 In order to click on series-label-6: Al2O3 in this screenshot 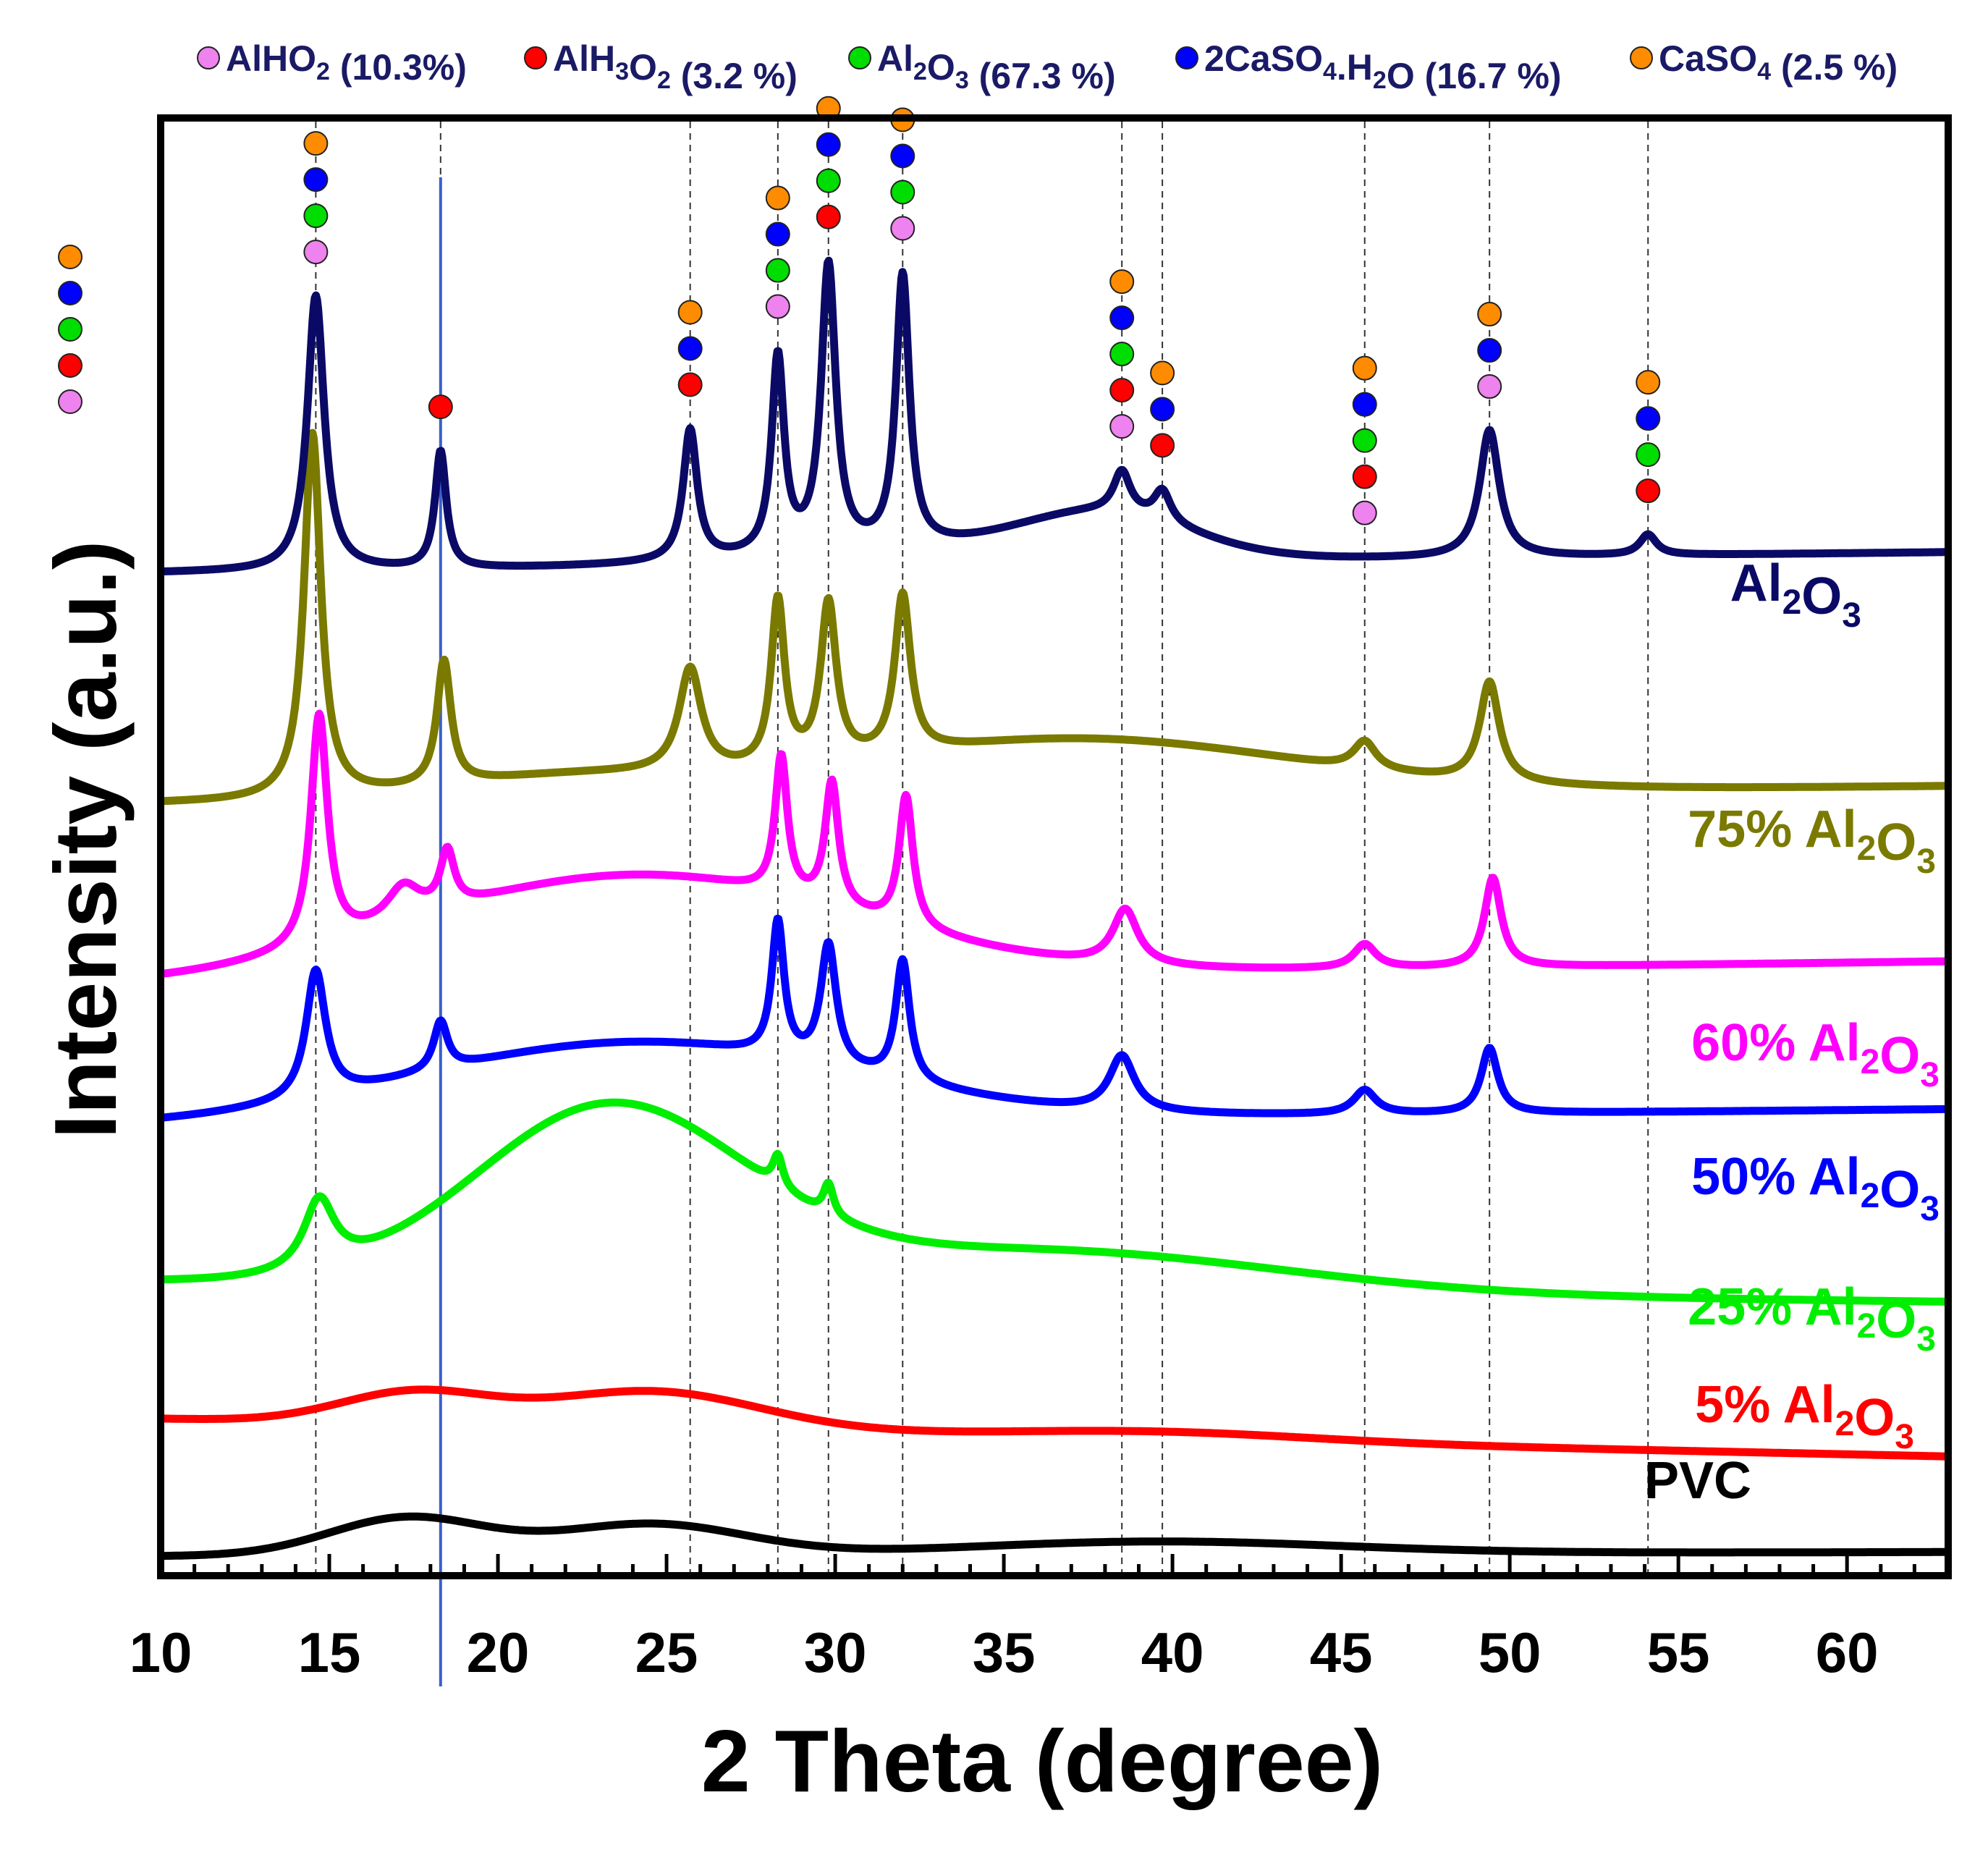, I will do `click(1795, 594)`.